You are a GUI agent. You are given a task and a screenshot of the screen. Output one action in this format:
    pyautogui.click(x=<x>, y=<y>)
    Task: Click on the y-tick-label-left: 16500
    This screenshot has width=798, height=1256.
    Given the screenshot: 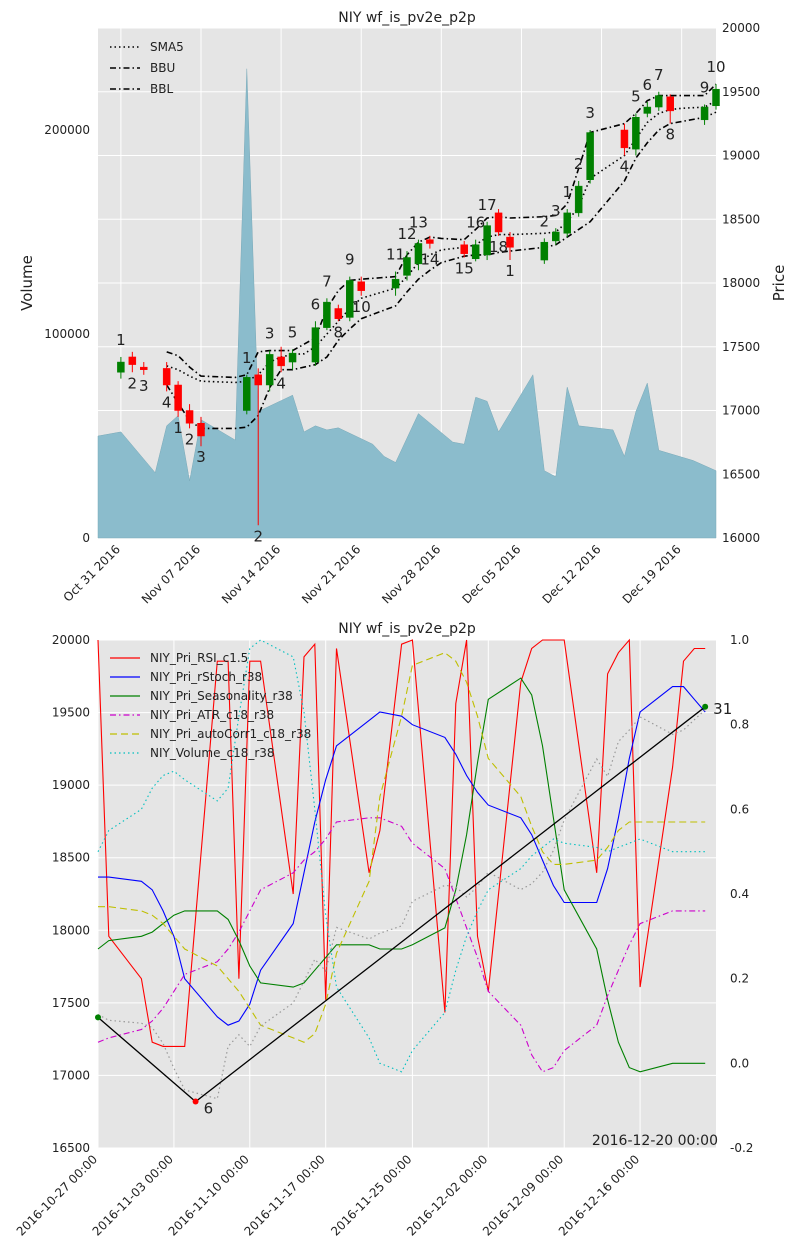 What is the action you would take?
    pyautogui.click(x=71, y=1148)
    